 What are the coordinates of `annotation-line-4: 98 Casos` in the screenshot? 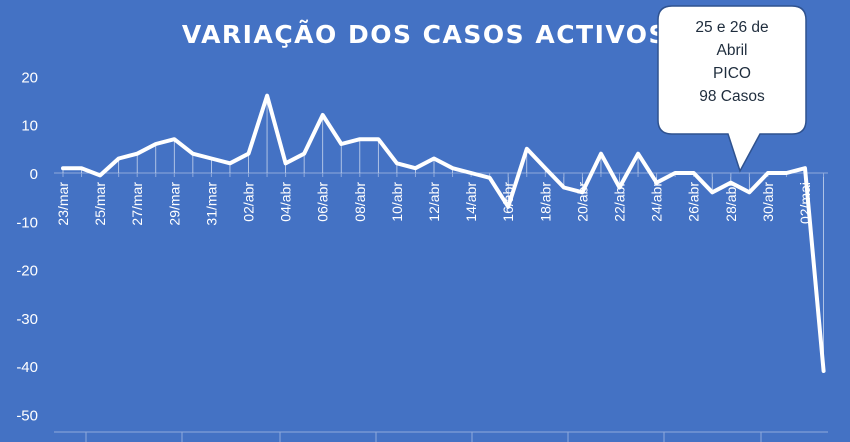 It's located at (732, 96).